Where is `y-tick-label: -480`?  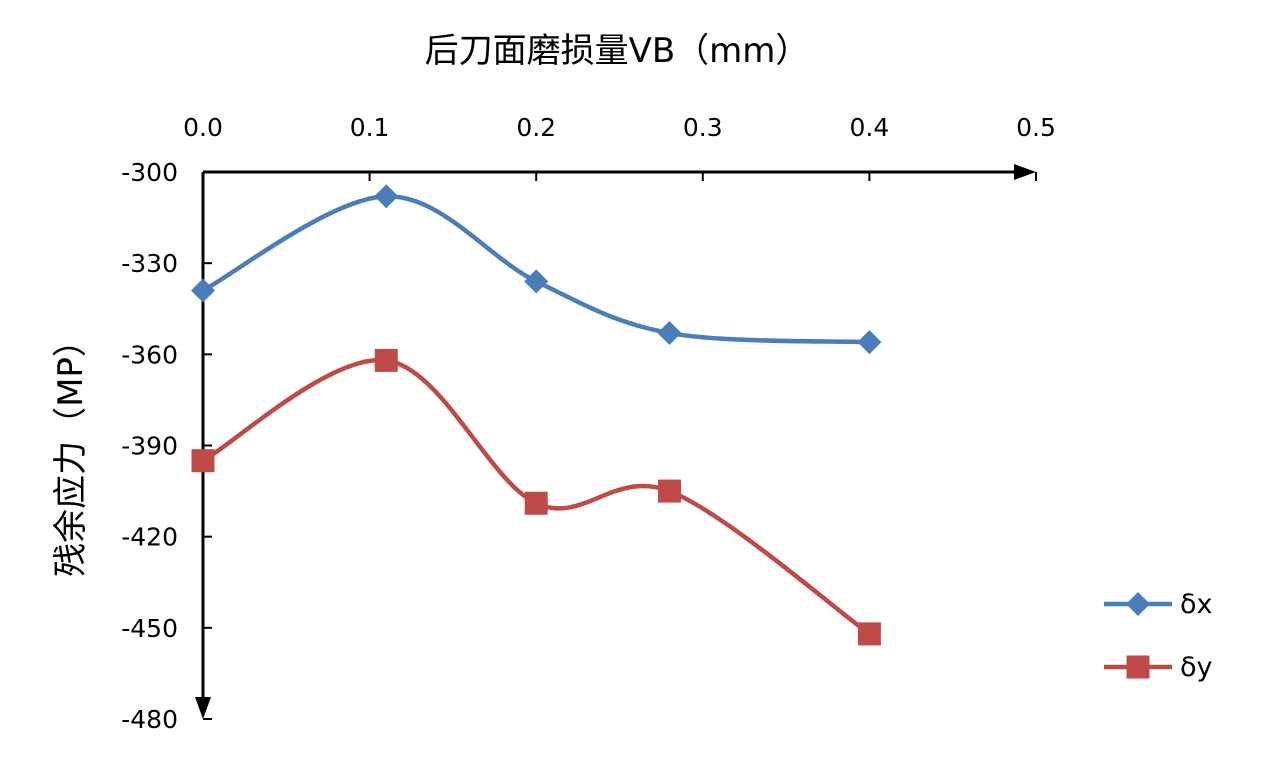
y-tick-label: -480 is located at coordinates (149, 719).